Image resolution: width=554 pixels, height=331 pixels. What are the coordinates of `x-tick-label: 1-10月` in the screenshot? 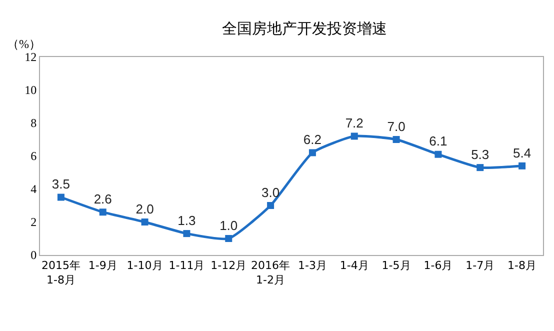 It's located at (144, 265).